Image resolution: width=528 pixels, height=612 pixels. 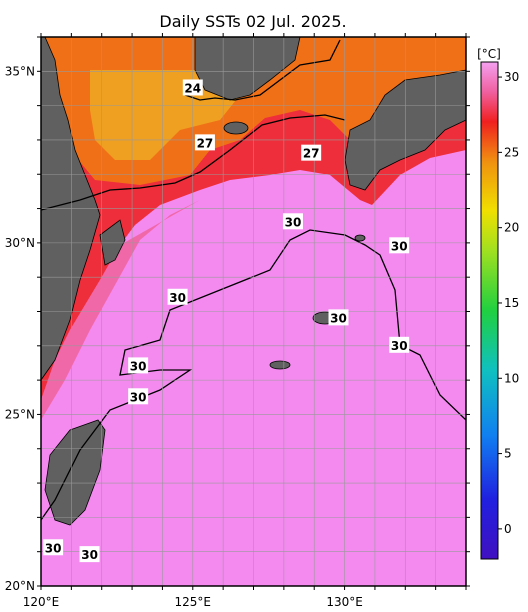 I want to click on map-title: Daily SSTs 02 Jul. 2025., so click(x=253, y=21).